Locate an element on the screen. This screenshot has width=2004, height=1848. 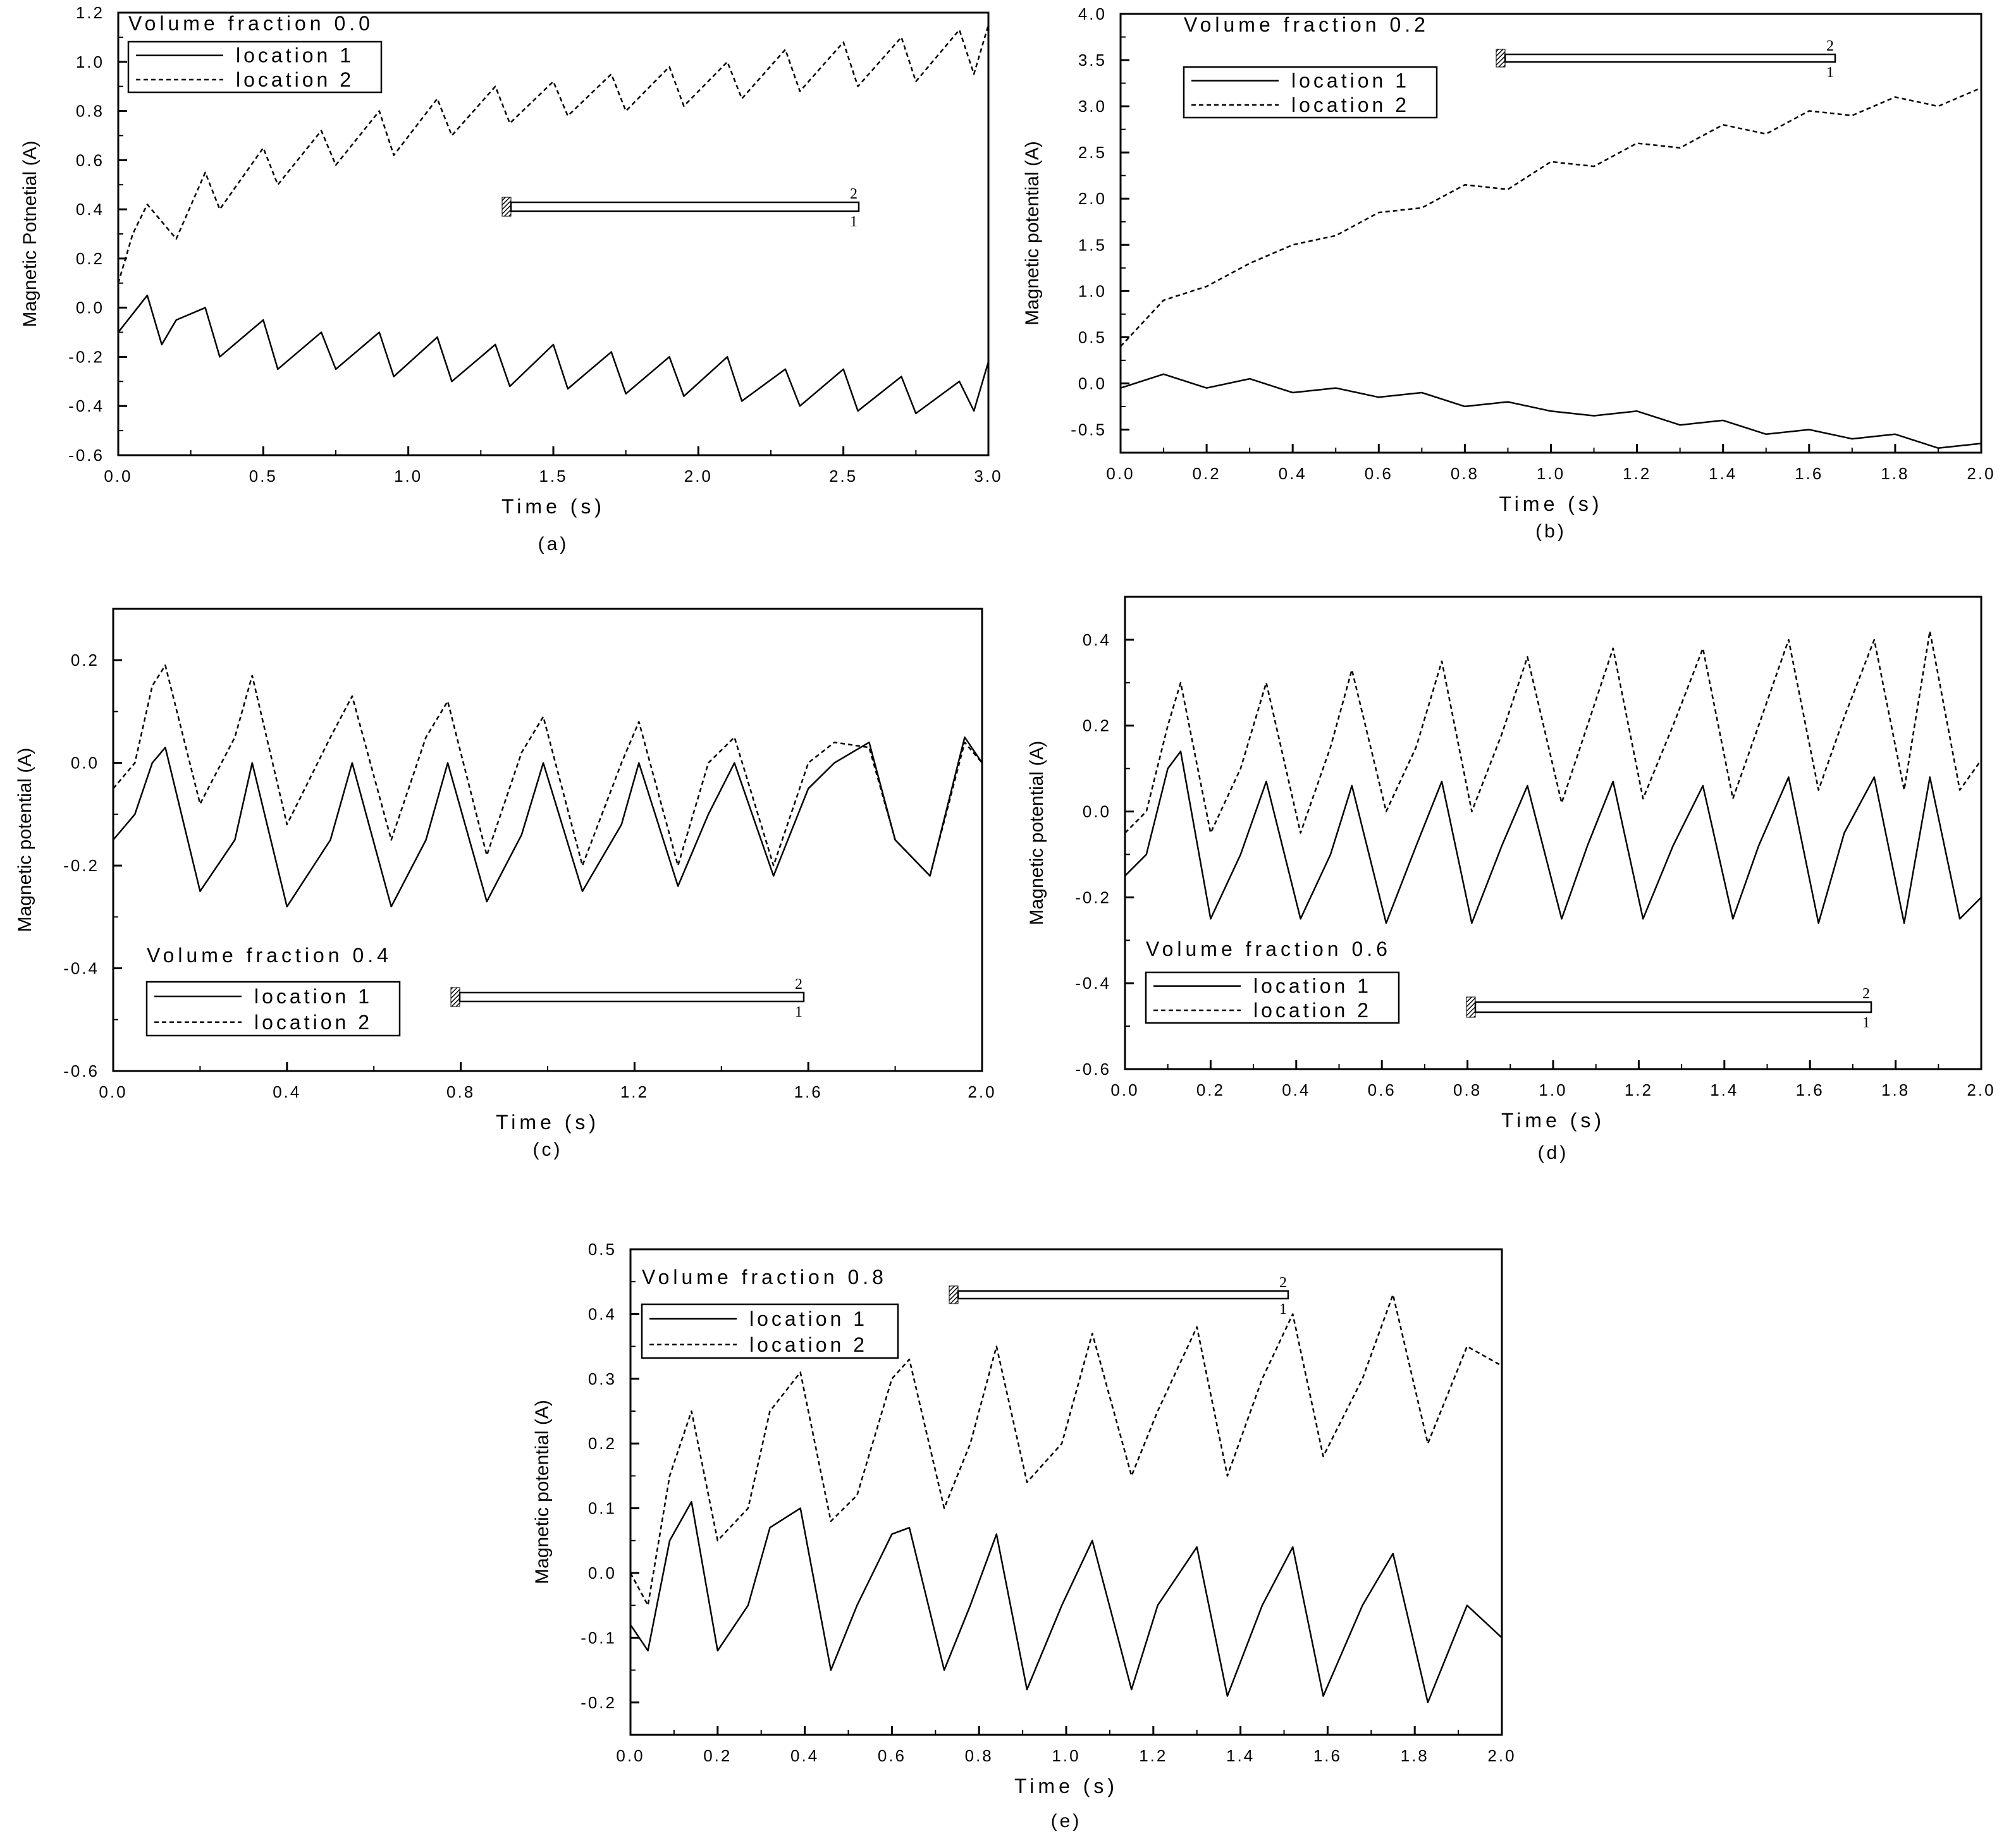
x-tick-label: 3.0 is located at coordinates (988, 476).